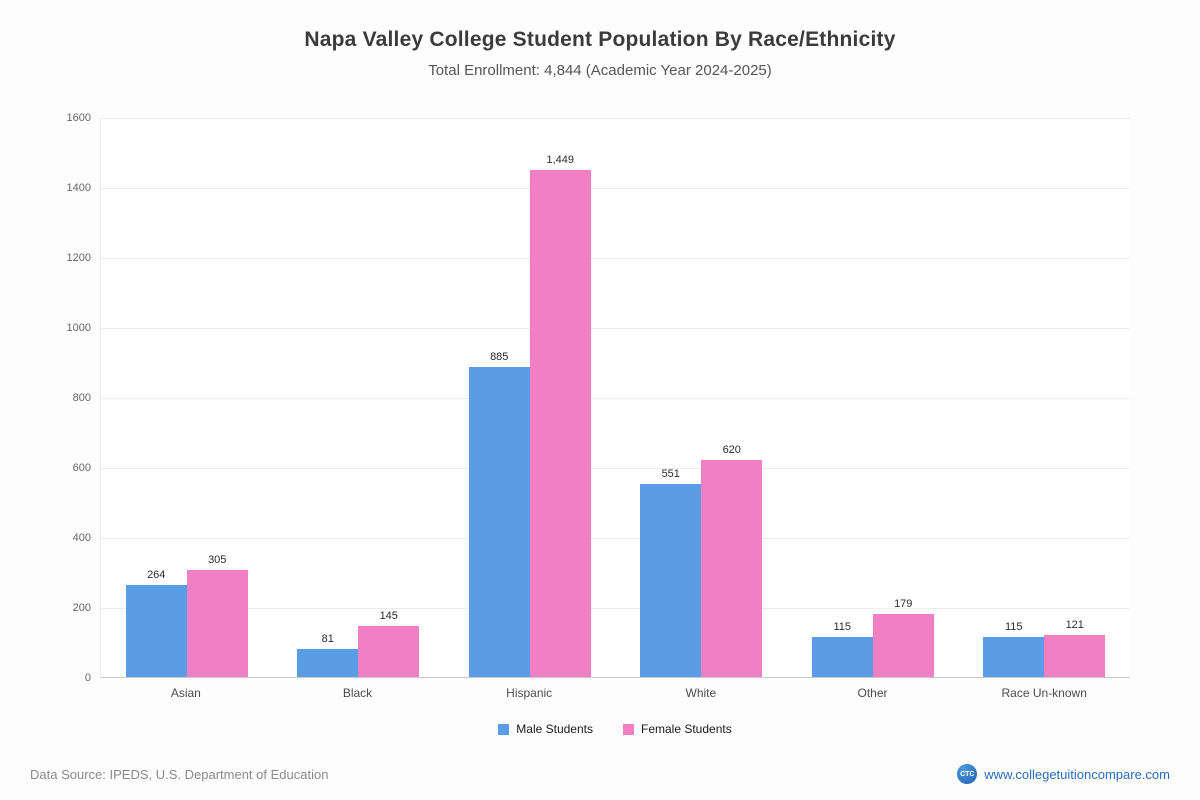 This screenshot has width=1200, height=800. I want to click on female-legend-swatch-icon, so click(628, 729).